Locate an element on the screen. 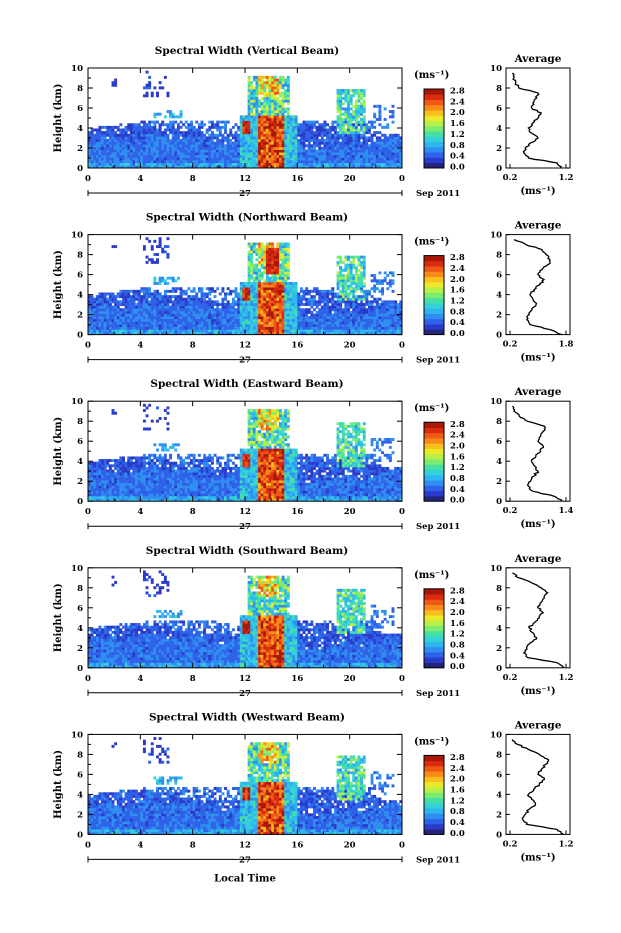 The height and width of the screenshot is (933, 621). colorbar-tick-label: 2.4 is located at coordinates (457, 269).